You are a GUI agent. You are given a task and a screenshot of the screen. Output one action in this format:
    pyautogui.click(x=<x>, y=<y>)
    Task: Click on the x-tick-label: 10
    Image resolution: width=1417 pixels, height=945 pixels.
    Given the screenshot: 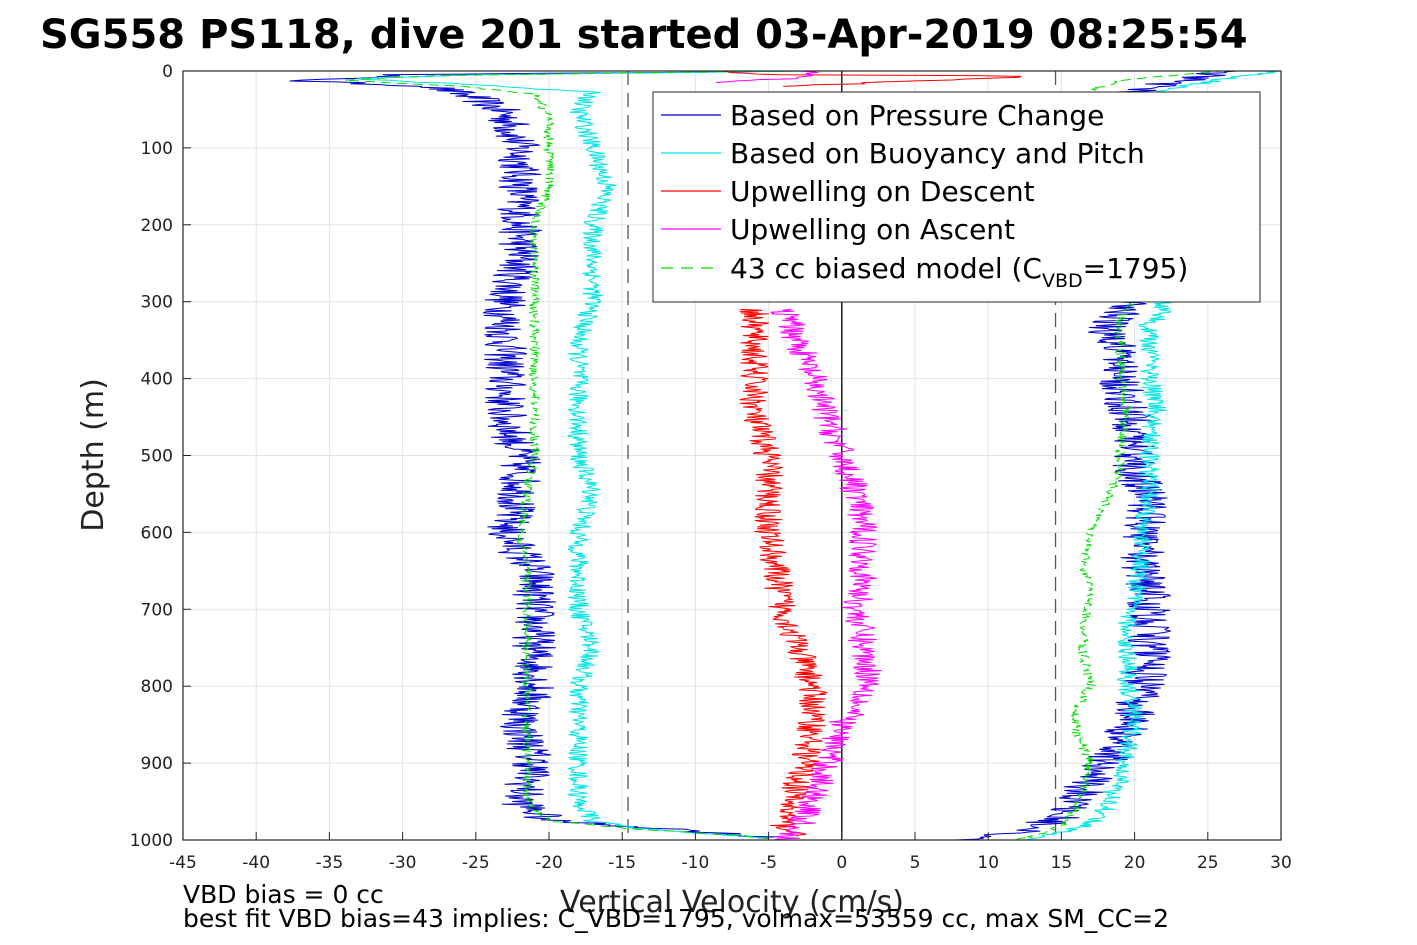 What is the action you would take?
    pyautogui.click(x=988, y=863)
    